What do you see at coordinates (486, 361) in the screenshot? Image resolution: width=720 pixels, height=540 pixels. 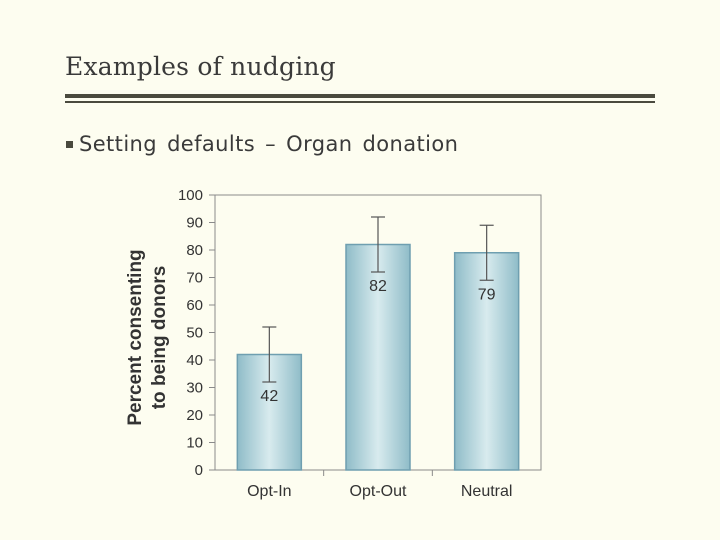 I see `bar-neutral` at bounding box center [486, 361].